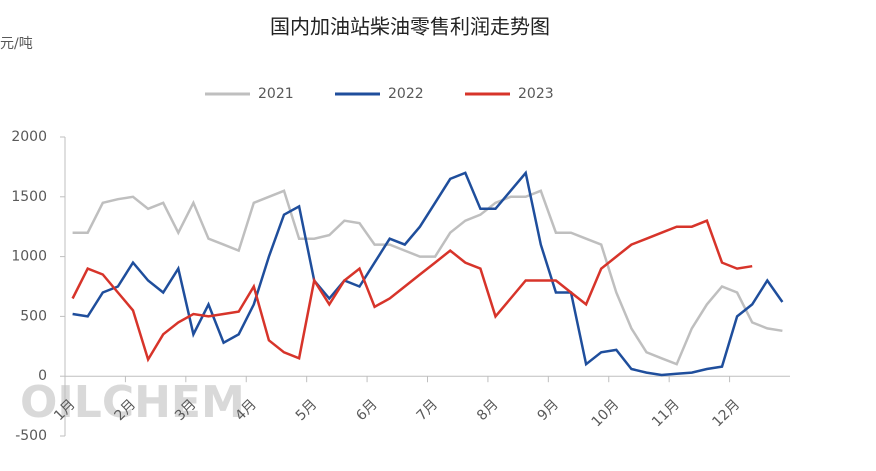  What do you see at coordinates (726, 414) in the screenshot?
I see `x-tick-label: 12月` at bounding box center [726, 414].